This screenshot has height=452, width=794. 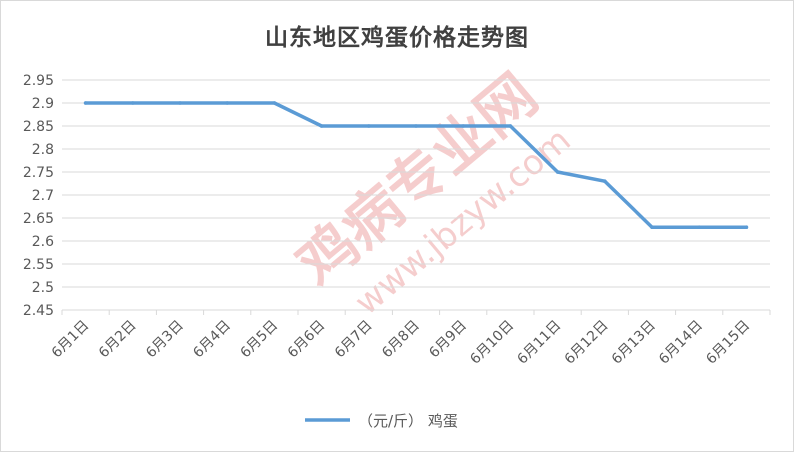 What do you see at coordinates (492, 343) in the screenshot?
I see `x-tick-label: 6月10日` at bounding box center [492, 343].